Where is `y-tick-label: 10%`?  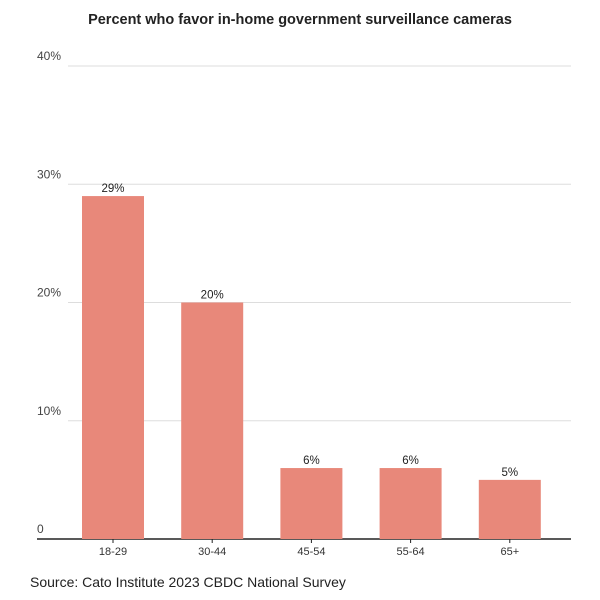
y-tick-label: 10% is located at coordinates (49, 411).